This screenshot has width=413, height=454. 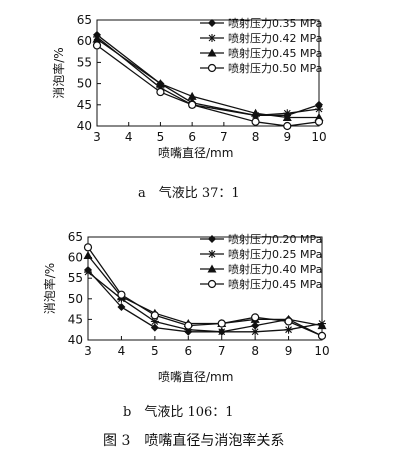 What do you see at coordinates (275, 23) in the screenshot?
I see `chart-a-legend-label: 喷射压力0.35 MPa` at bounding box center [275, 23].